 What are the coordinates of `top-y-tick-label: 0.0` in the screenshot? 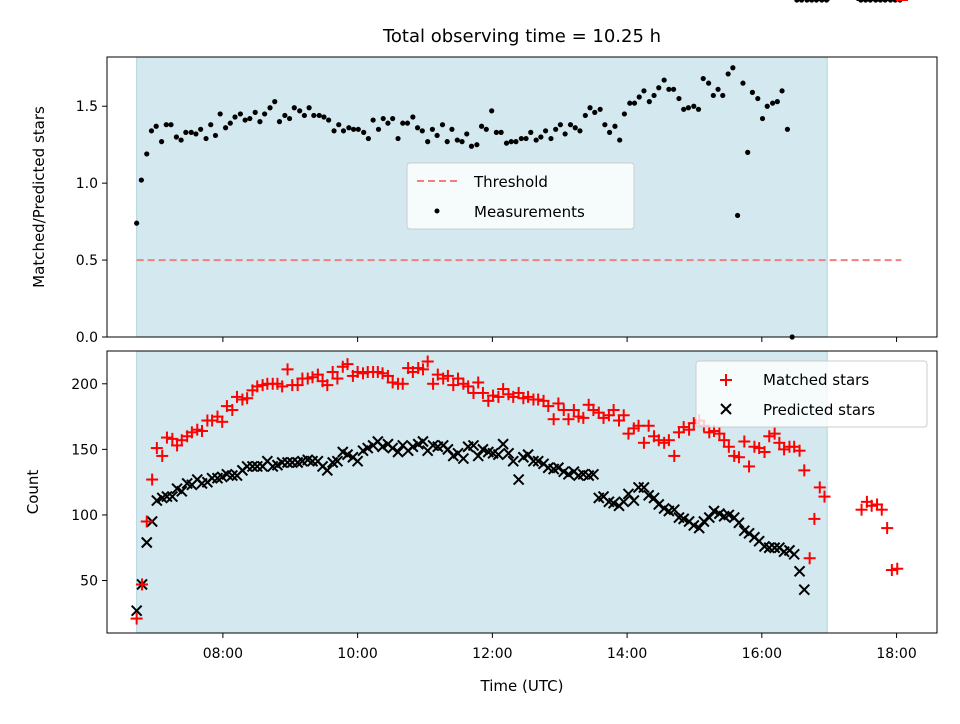 It's located at (87, 338).